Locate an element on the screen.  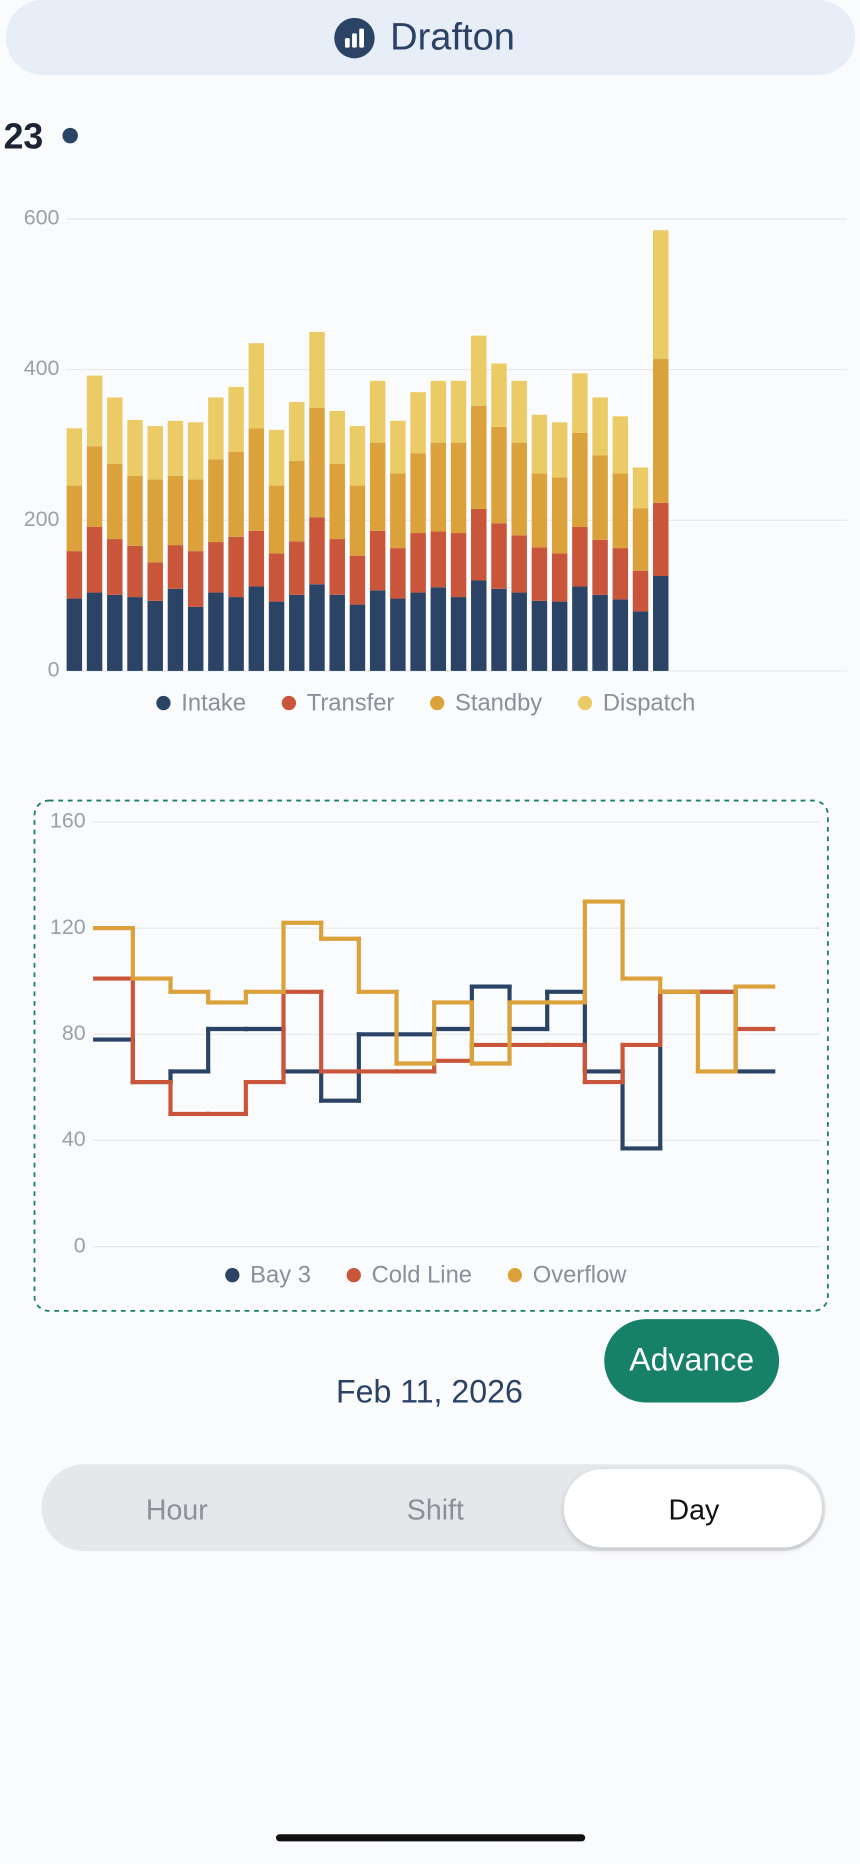
y-tick-label: 200 is located at coordinates (42, 519).